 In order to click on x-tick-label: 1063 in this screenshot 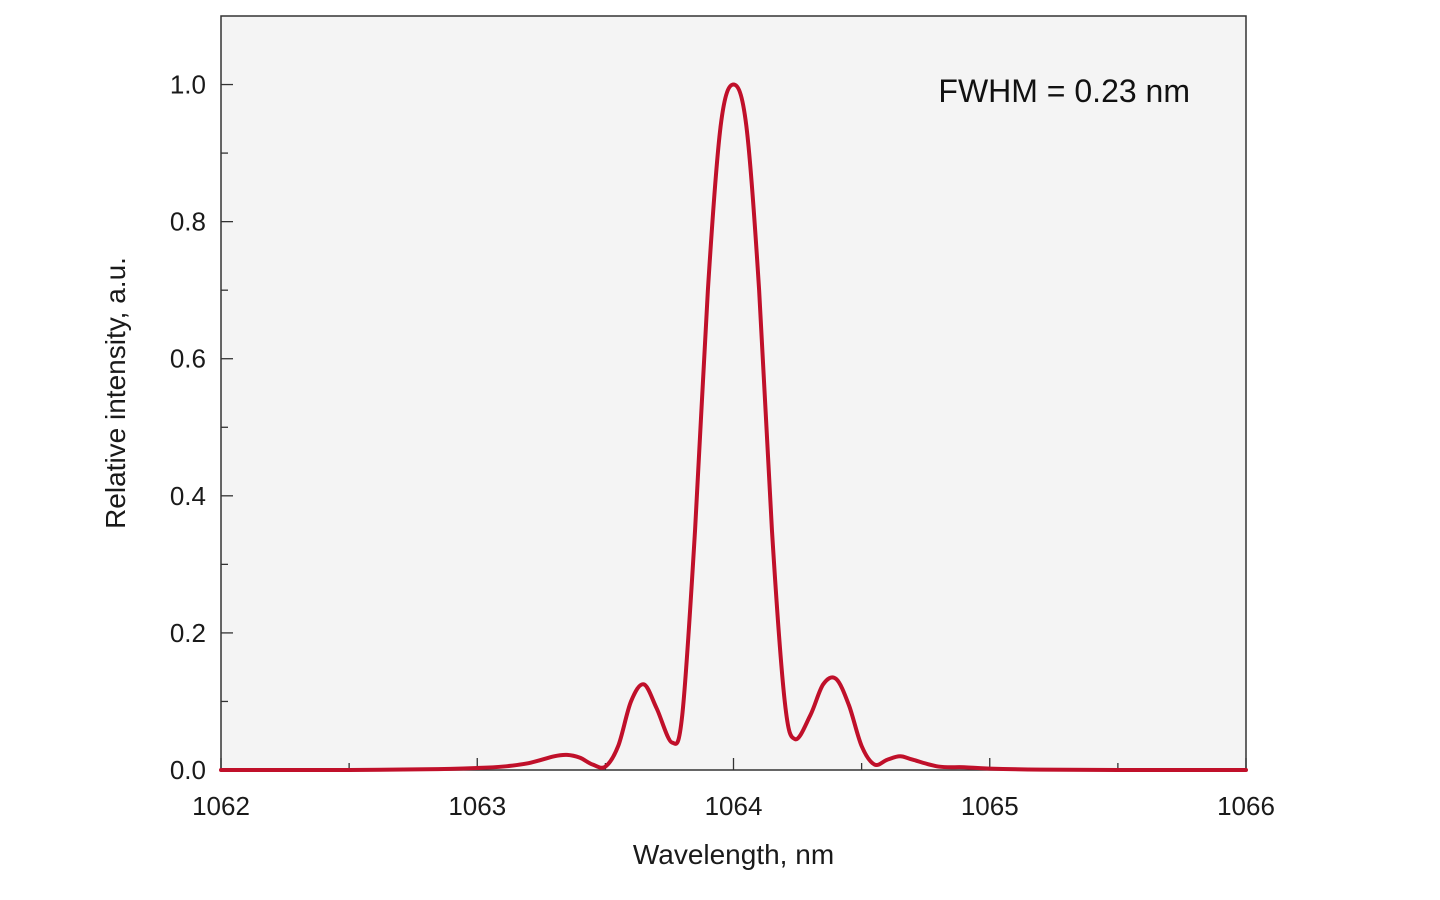, I will do `click(477, 806)`.